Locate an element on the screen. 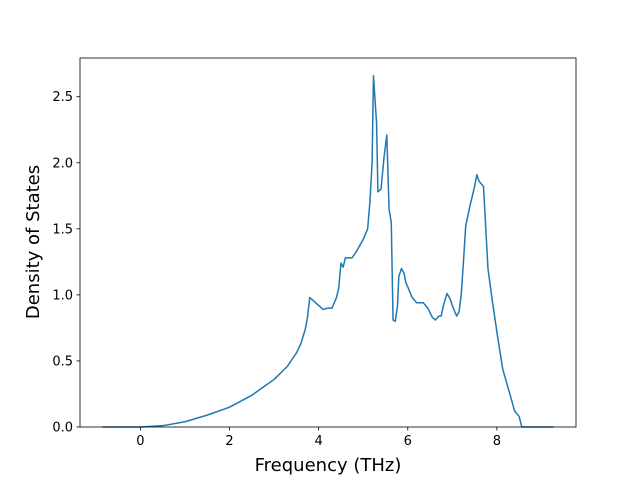  y-tick-label: 2.0 is located at coordinates (62, 163).